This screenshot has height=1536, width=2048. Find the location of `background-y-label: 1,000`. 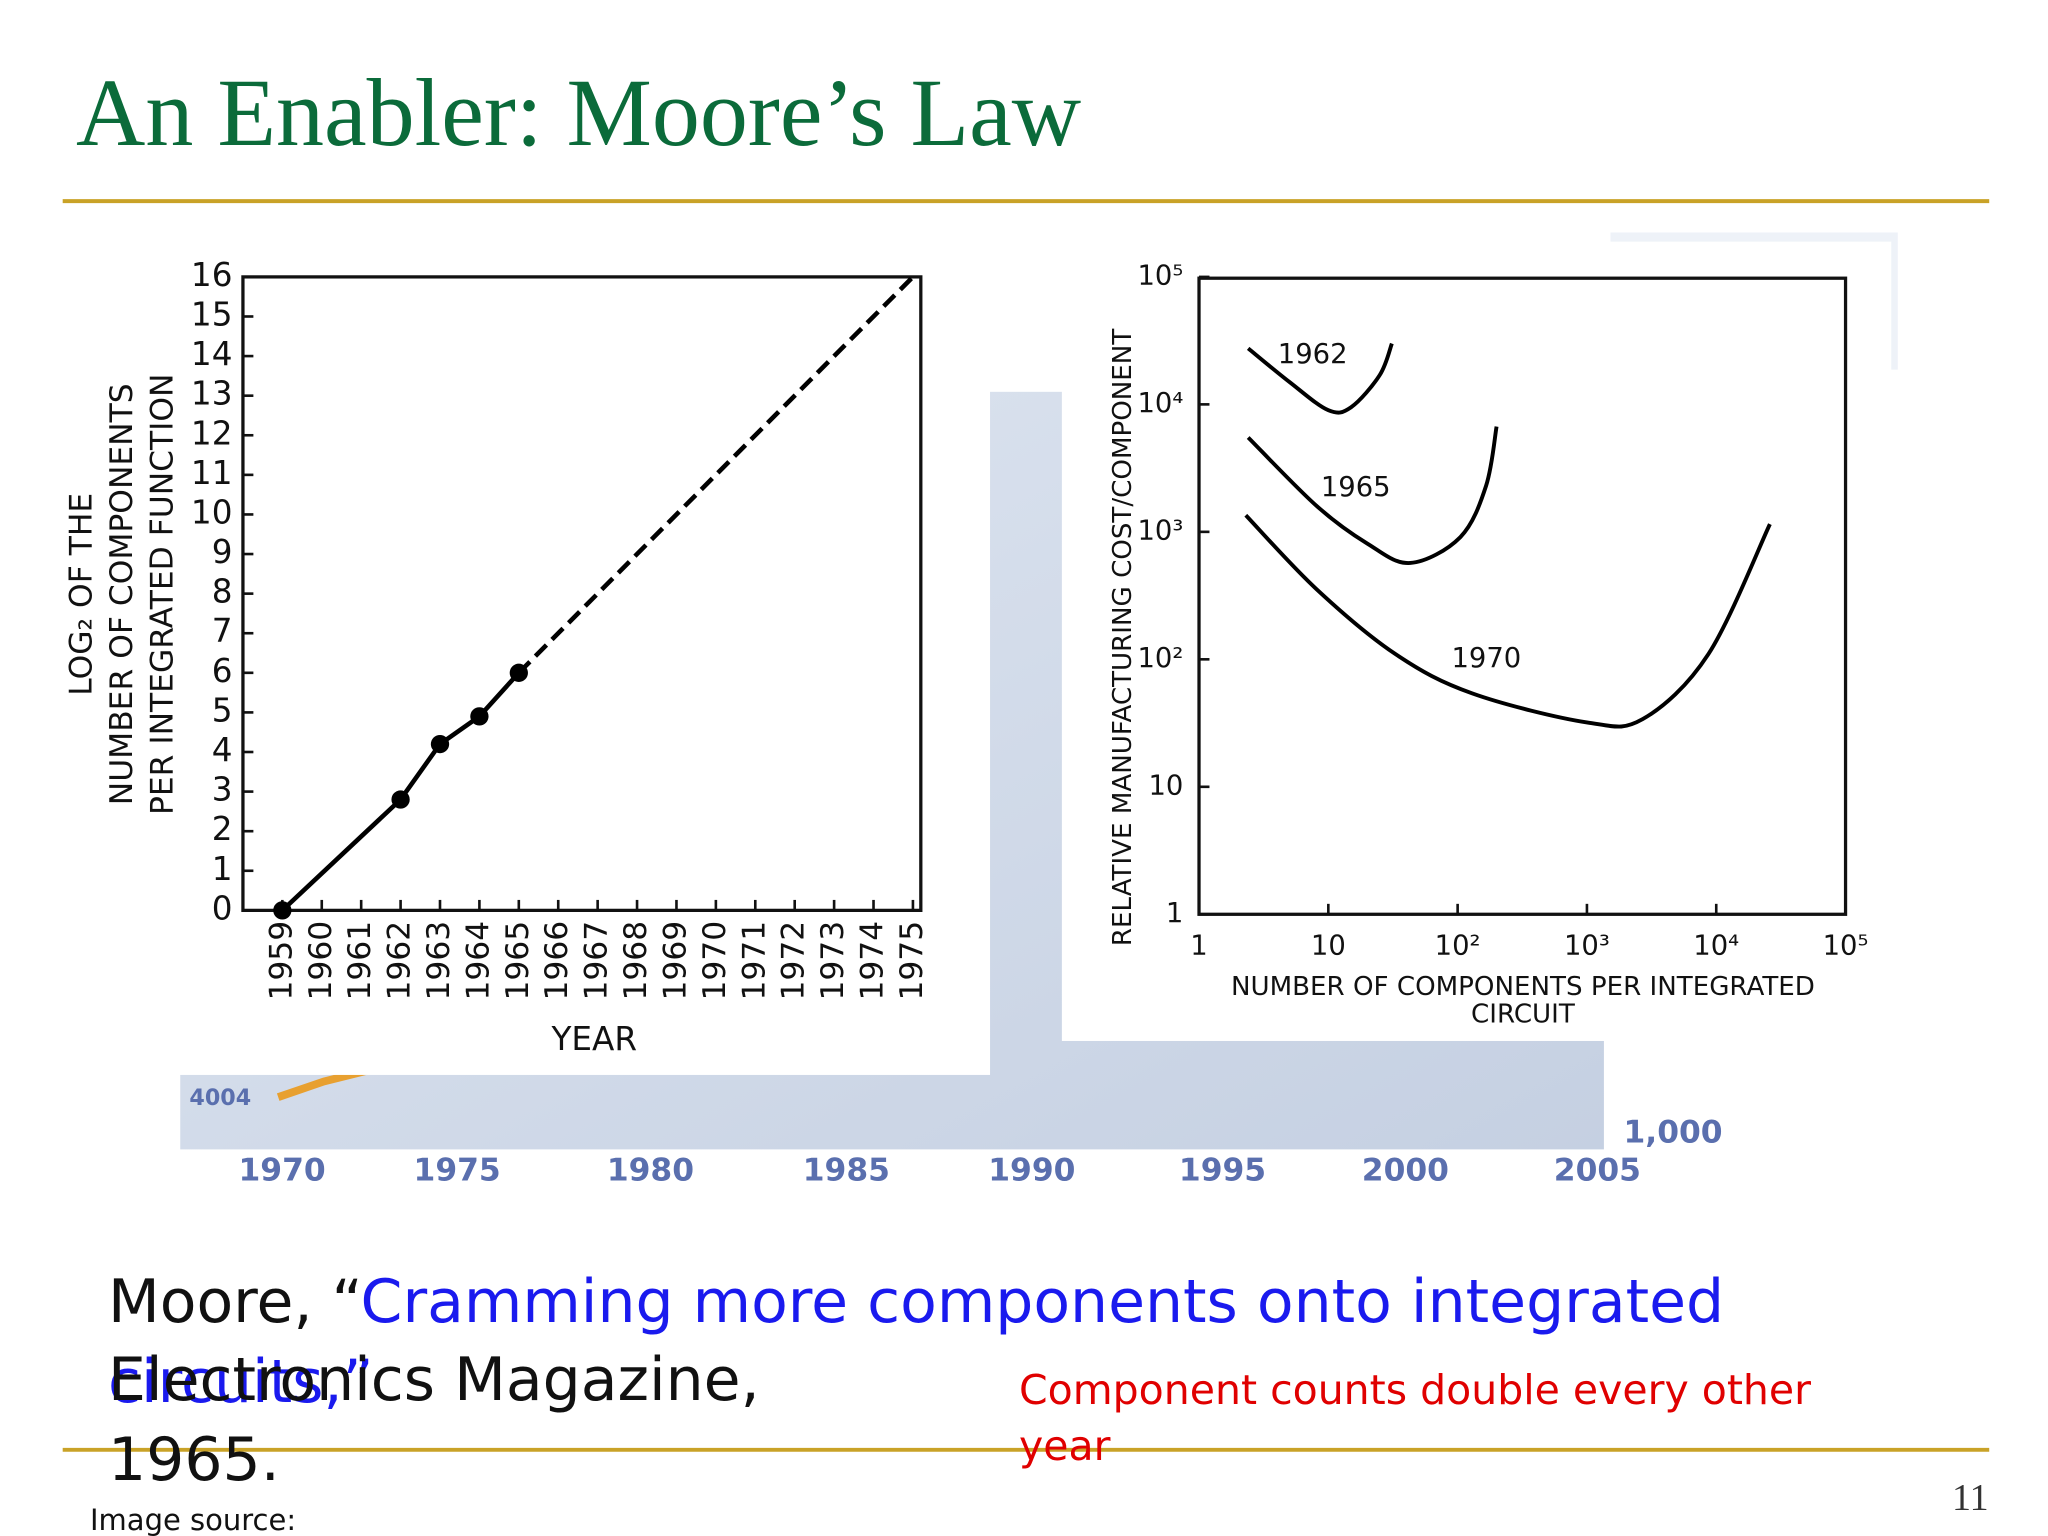

background-y-label: 1,000 is located at coordinates (1673, 1133).